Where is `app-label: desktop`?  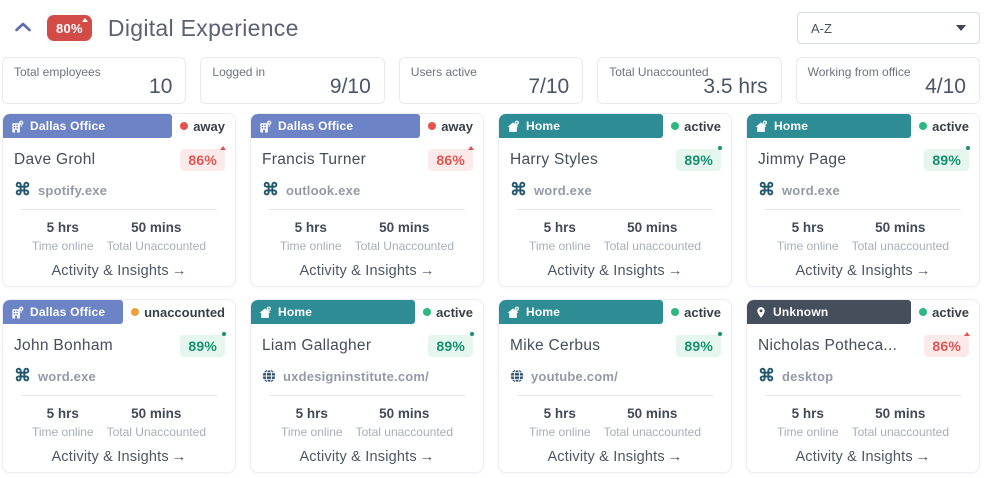
app-label: desktop is located at coordinates (808, 376).